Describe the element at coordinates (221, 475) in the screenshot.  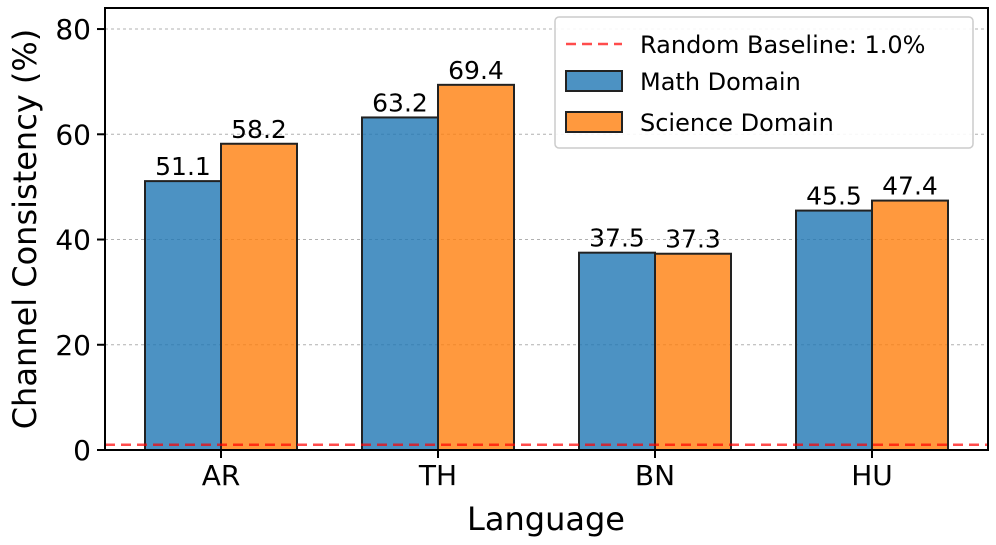
I see `x-tick-label: AR` at that location.